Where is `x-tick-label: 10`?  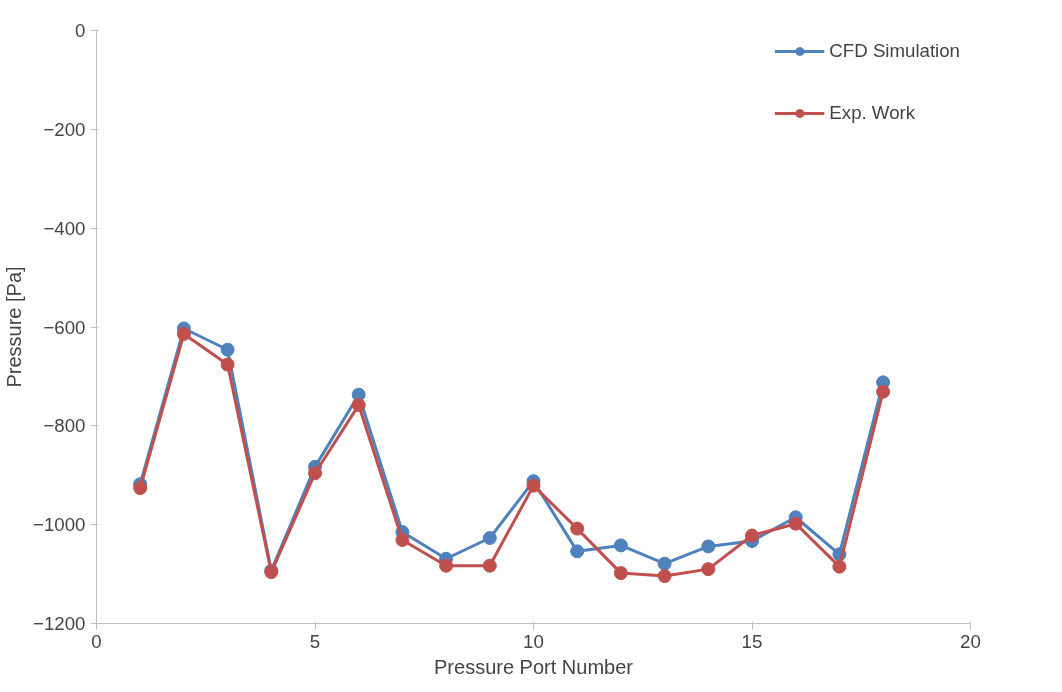 x-tick-label: 10 is located at coordinates (533, 641).